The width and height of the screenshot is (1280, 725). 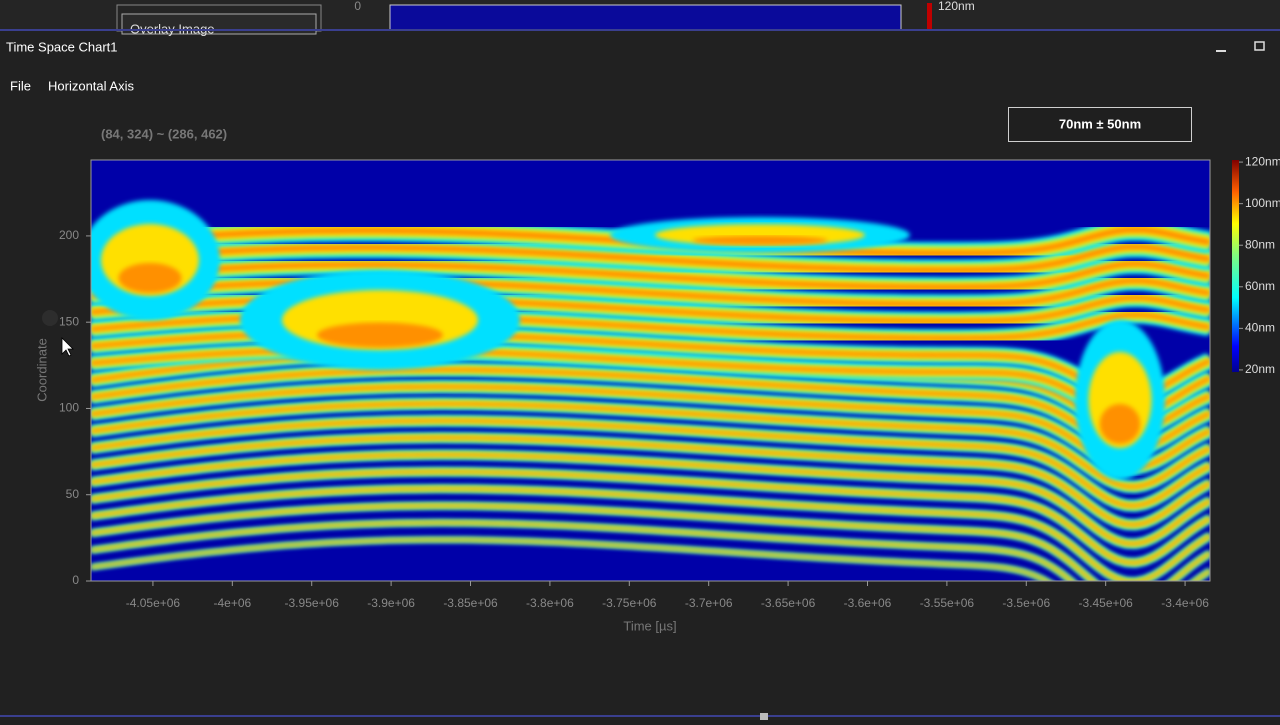 What do you see at coordinates (391, 603) in the screenshot?
I see `x-tick-label: -3.9e+06` at bounding box center [391, 603].